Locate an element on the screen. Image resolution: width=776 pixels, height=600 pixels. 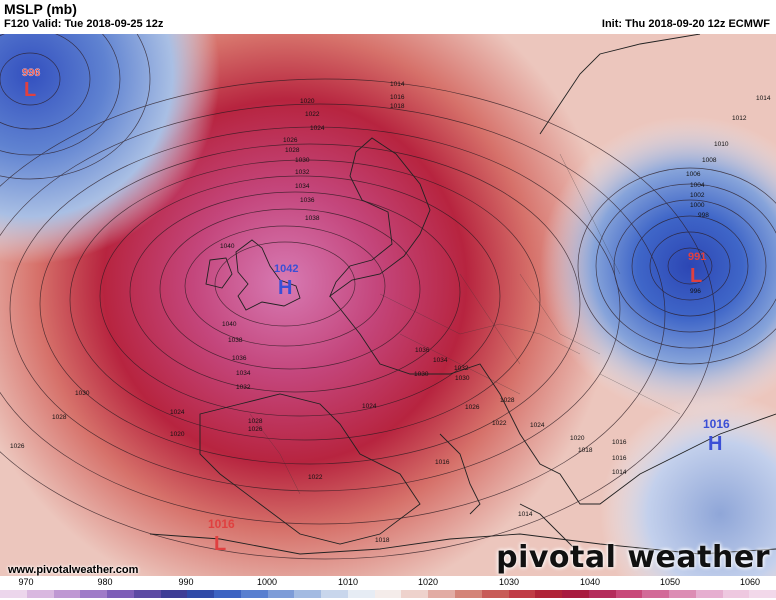
high-center-uk: 1042 H is located at coordinates (286, 281).